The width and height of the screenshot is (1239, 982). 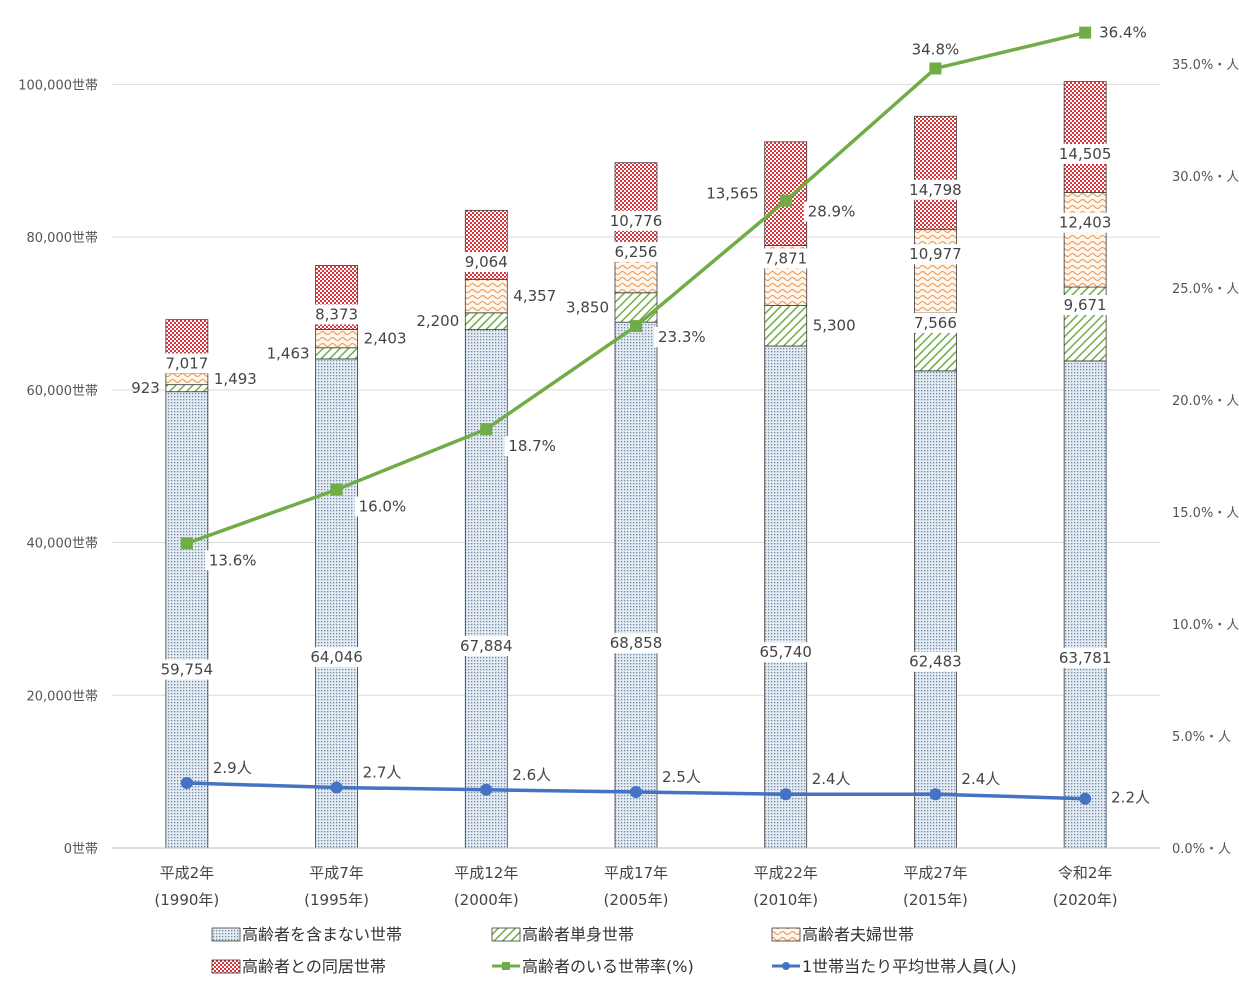 I want to click on x-tick-label-era: 令和2年, so click(x=1085, y=873).